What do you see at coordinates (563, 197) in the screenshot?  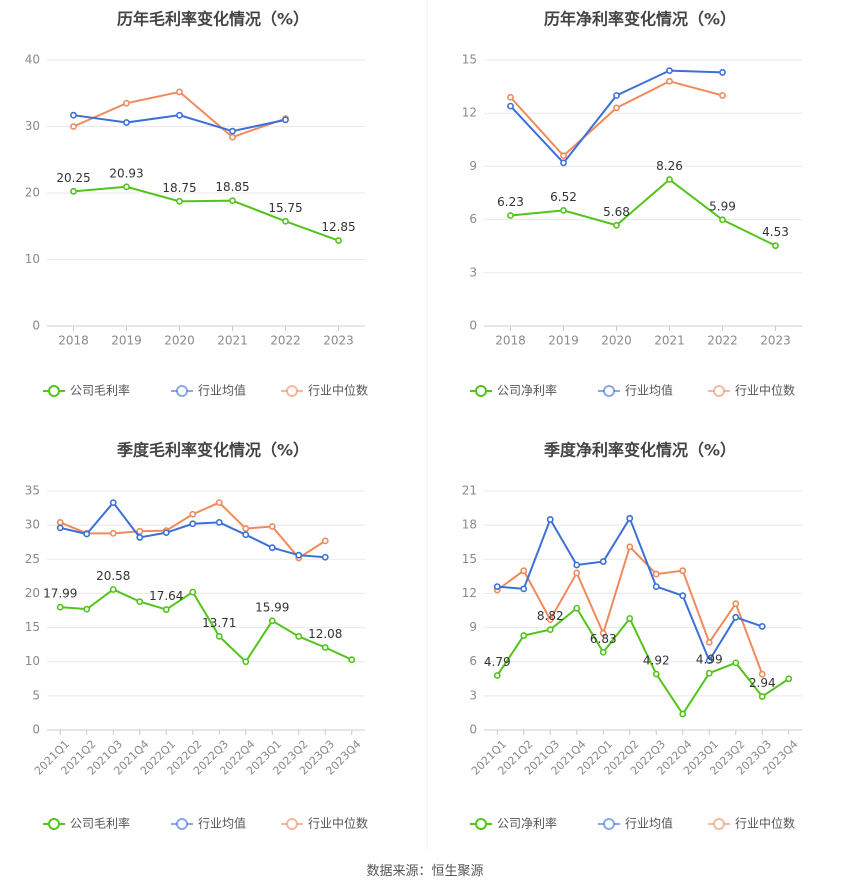 I see `data-label: 6.52` at bounding box center [563, 197].